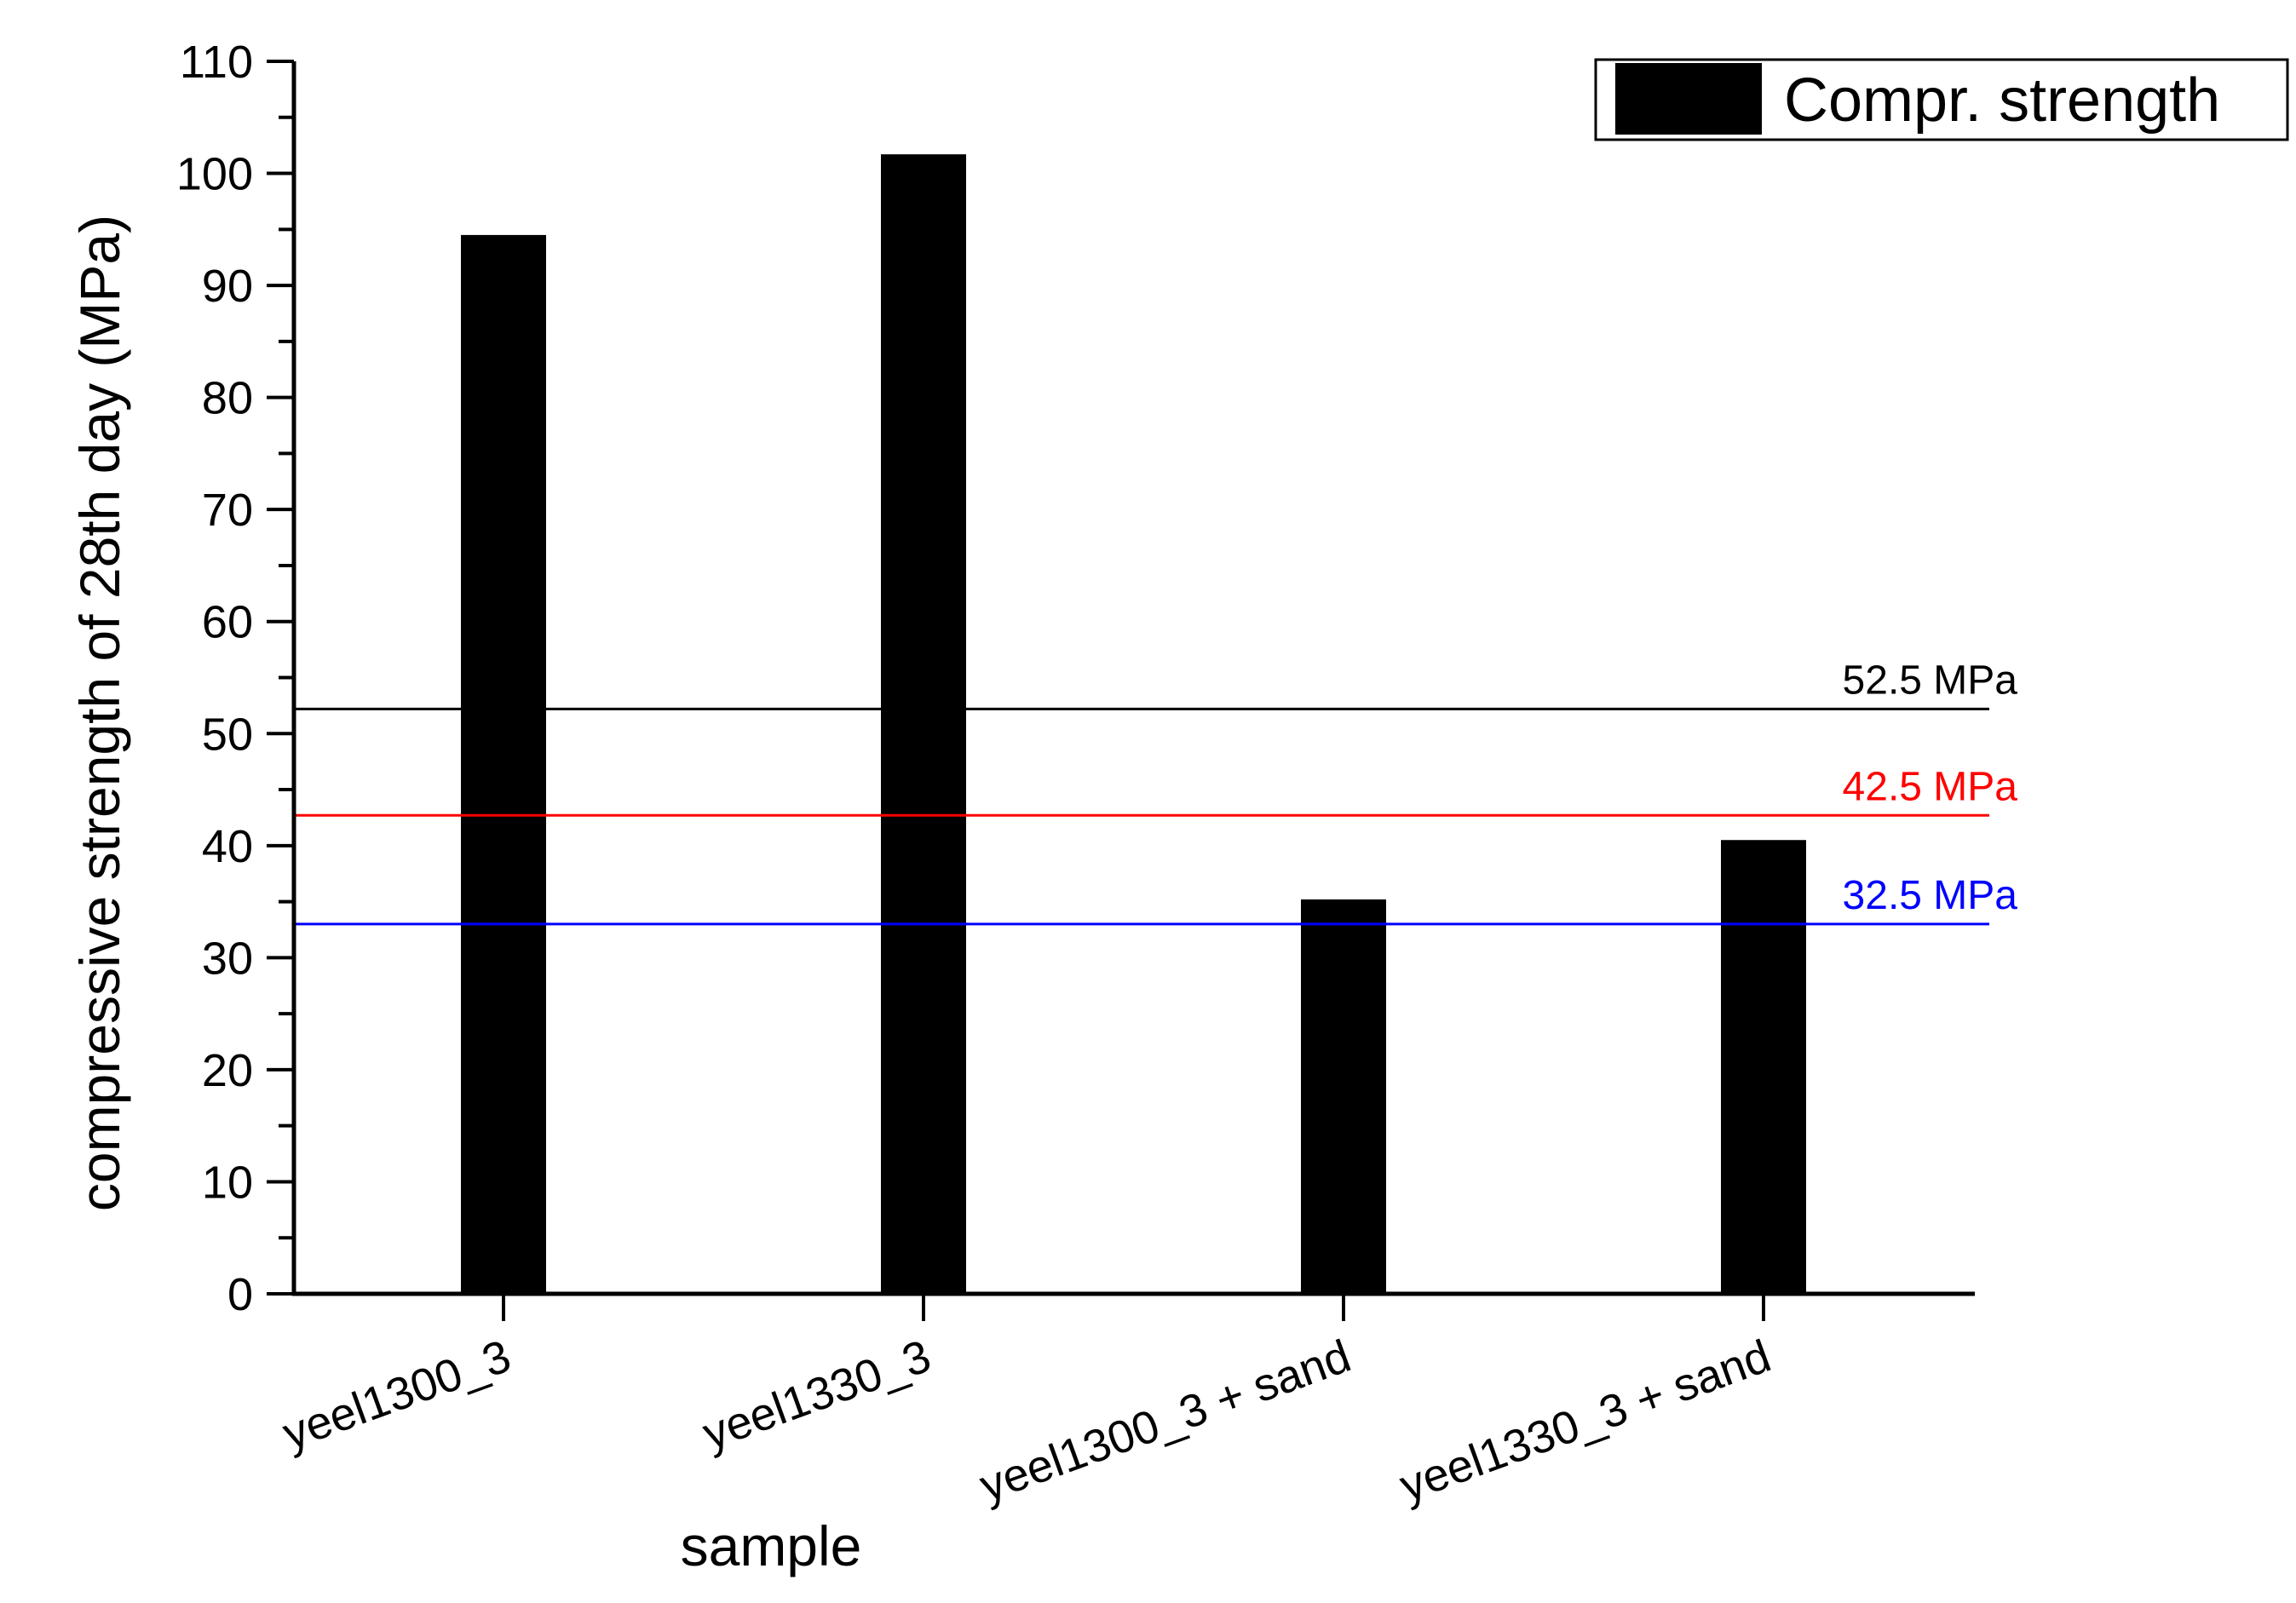 This screenshot has height=1603, width=2296. I want to click on y-tick-label-100: 100, so click(214, 175).